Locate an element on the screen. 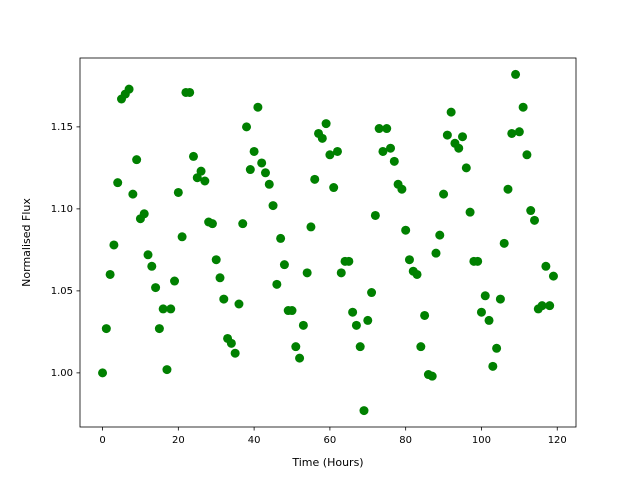  x-tick-label: 80 is located at coordinates (405, 440).